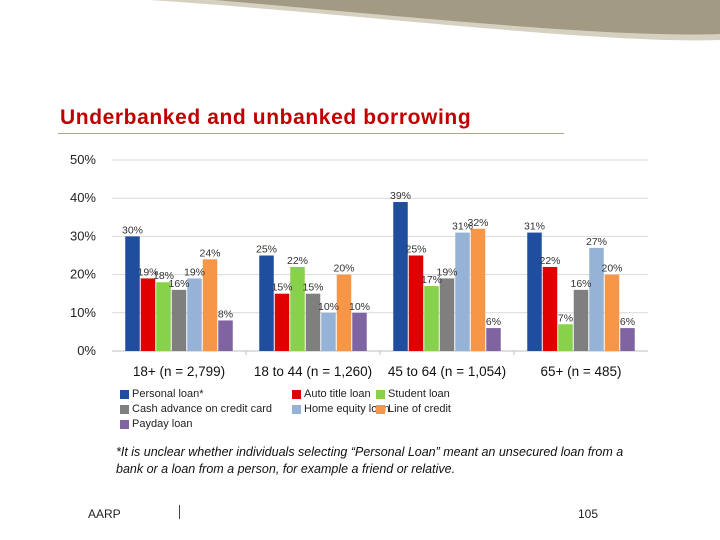 The width and height of the screenshot is (720, 540). What do you see at coordinates (337, 394) in the screenshot?
I see `legend-label: Auto title loan` at bounding box center [337, 394].